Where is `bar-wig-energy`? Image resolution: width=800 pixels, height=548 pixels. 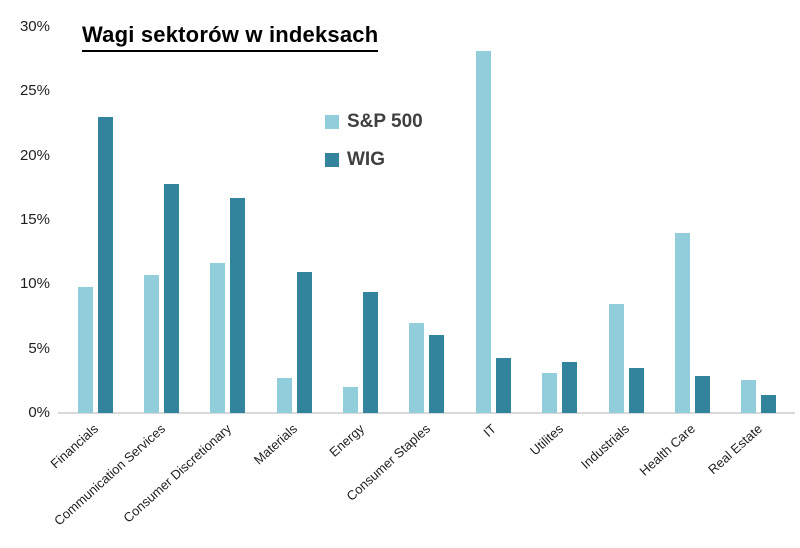
bar-wig-energy is located at coordinates (371, 352).